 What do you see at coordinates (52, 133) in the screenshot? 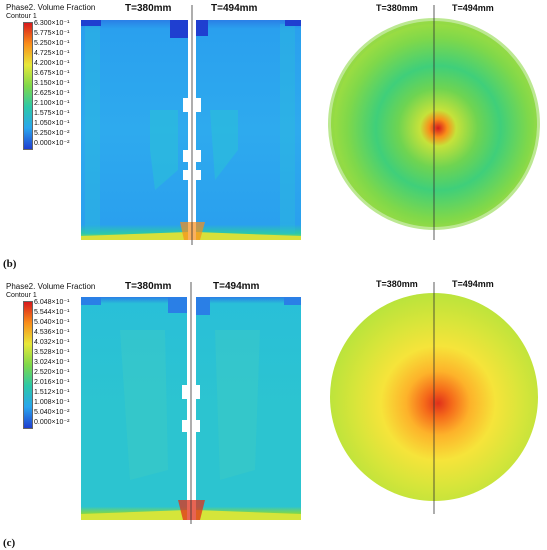
I see `legend-tick-label: 5.250×10⁻²` at bounding box center [52, 133].